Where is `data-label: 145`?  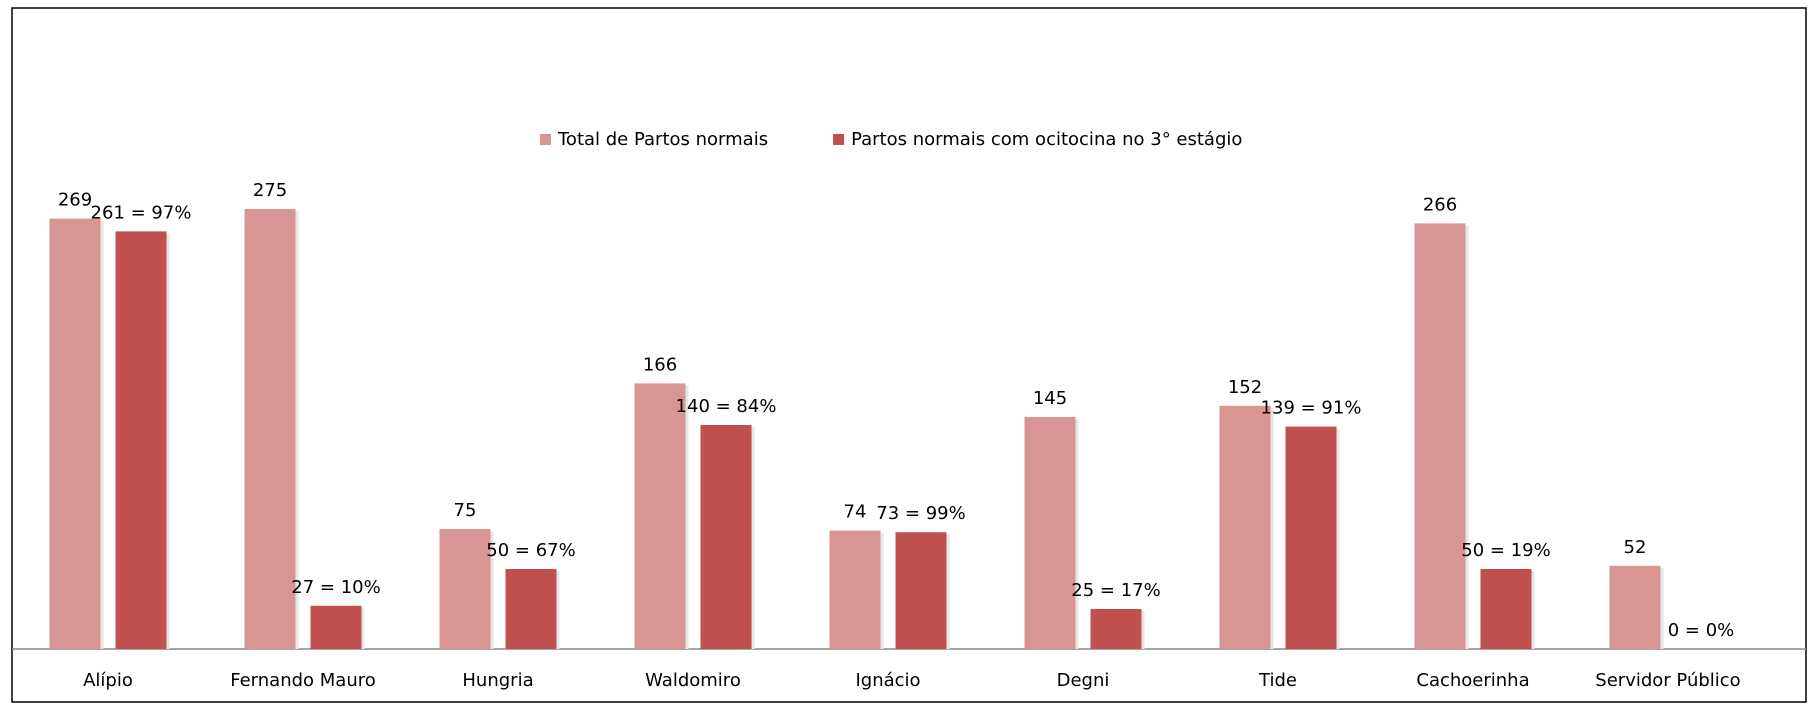
data-label: 145 is located at coordinates (1050, 398).